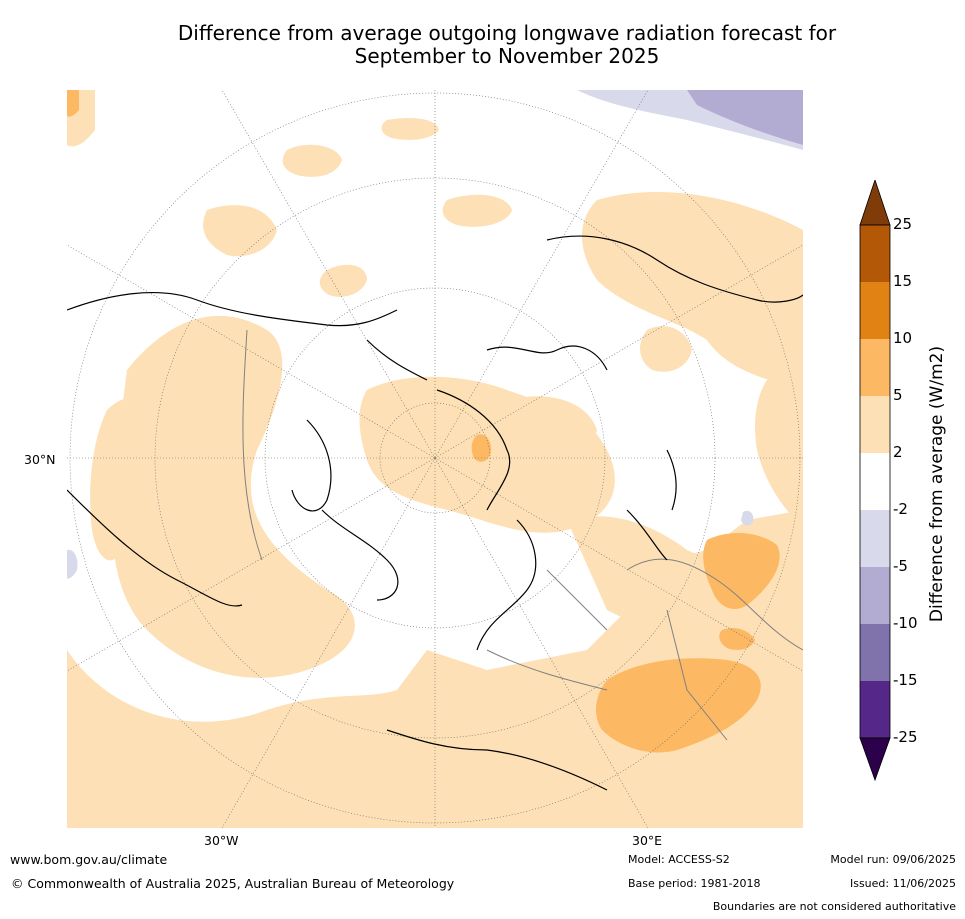 The width and height of the screenshot is (965, 919). I want to click on issued-date: Issued: 11/06/2025, so click(902, 883).